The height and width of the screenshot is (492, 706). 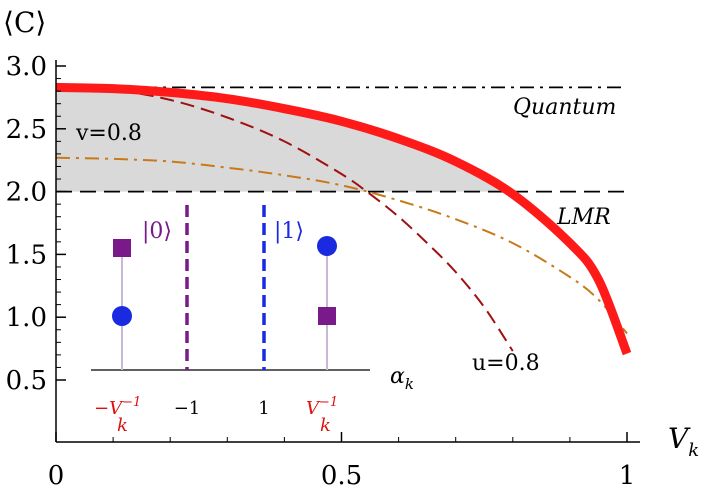 I want to click on v-series-label: v=0.8, so click(x=108, y=133).